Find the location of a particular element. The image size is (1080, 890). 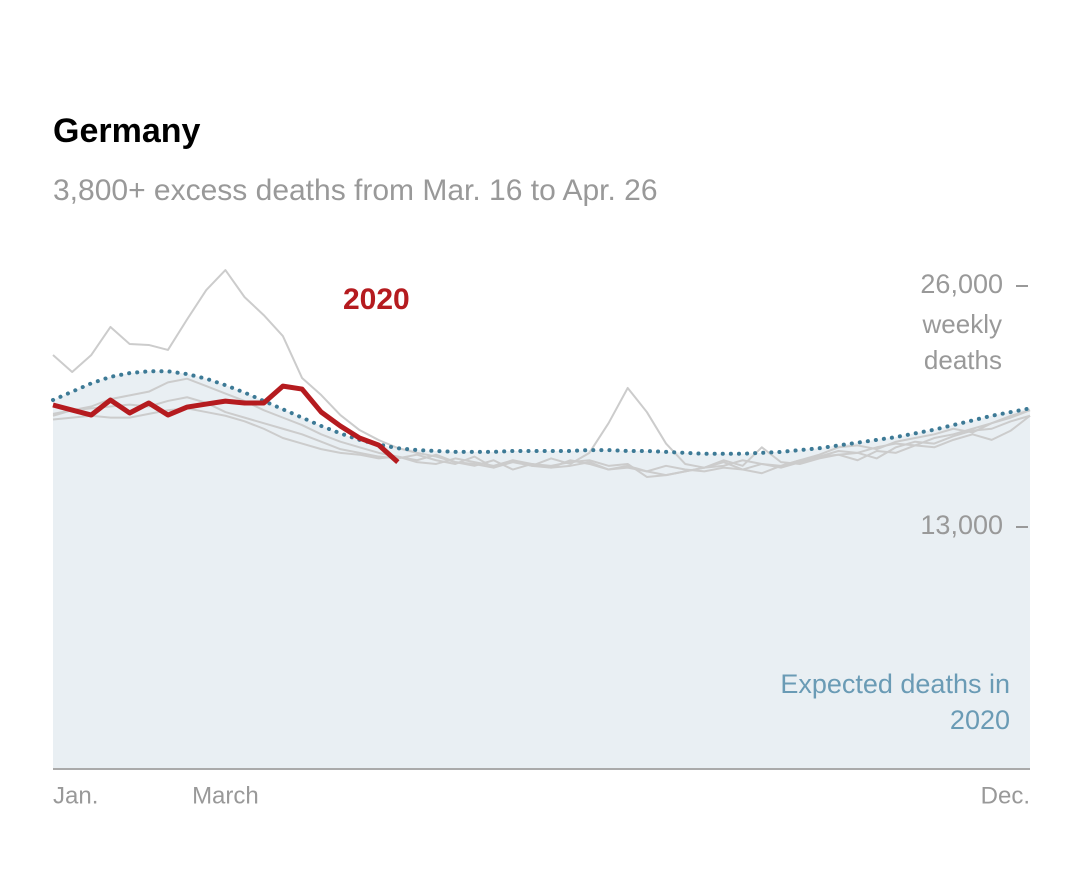

chart-title: Germany is located at coordinates (127, 131).